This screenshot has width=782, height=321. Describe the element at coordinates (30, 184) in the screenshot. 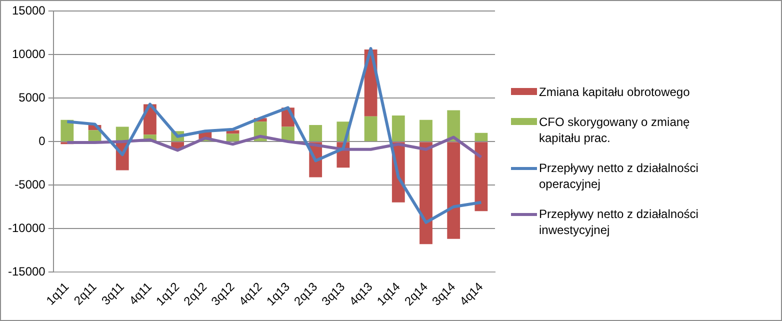

I see `y-tick-label: -5000` at that location.